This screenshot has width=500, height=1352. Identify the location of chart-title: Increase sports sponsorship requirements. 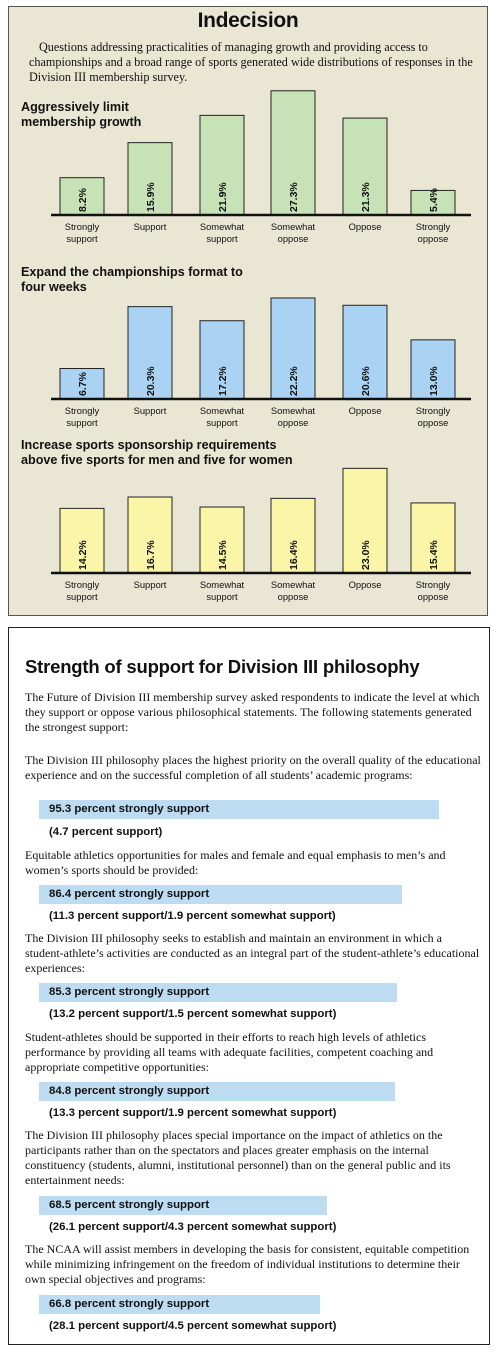
(148, 445).